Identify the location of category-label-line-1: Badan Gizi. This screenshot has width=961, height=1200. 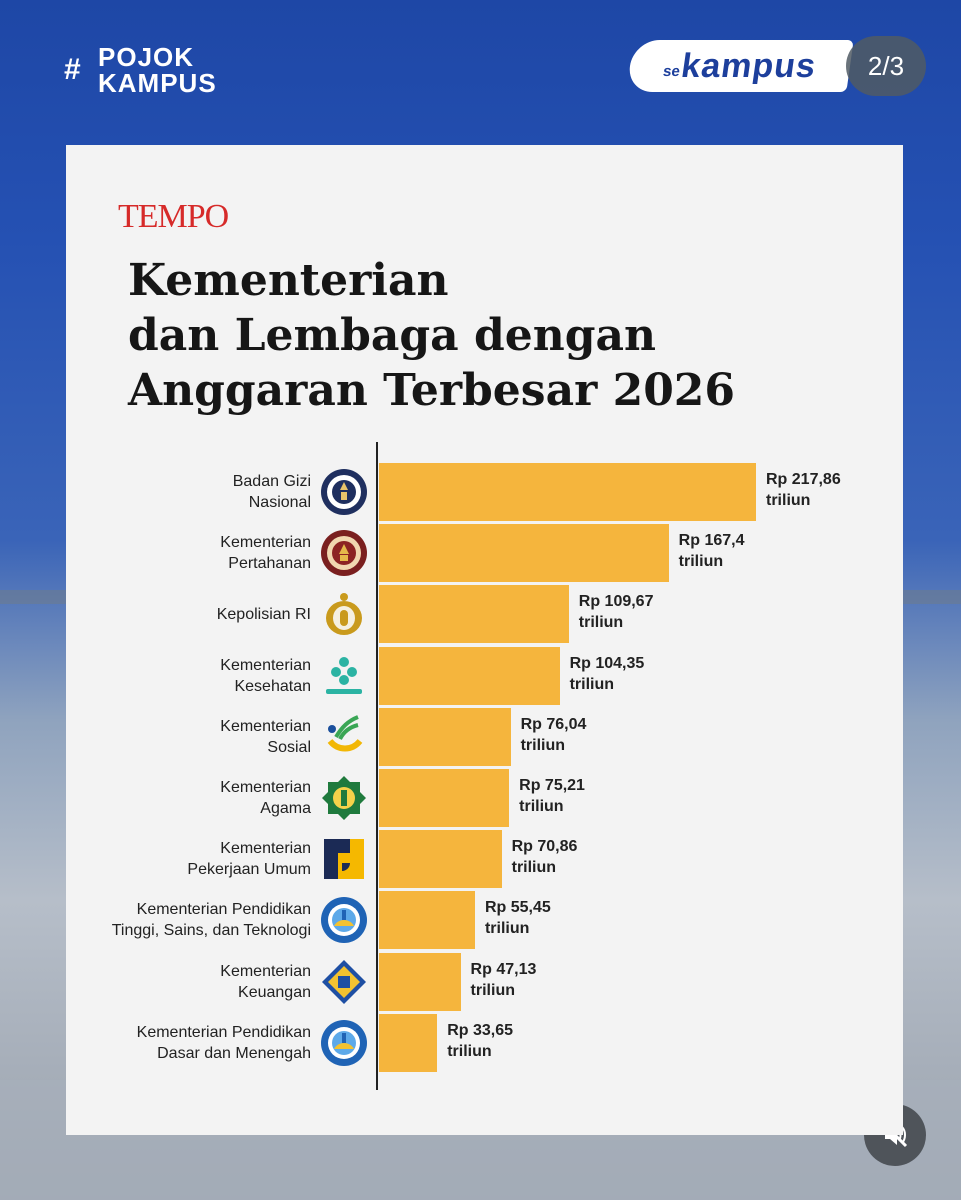
(271, 481).